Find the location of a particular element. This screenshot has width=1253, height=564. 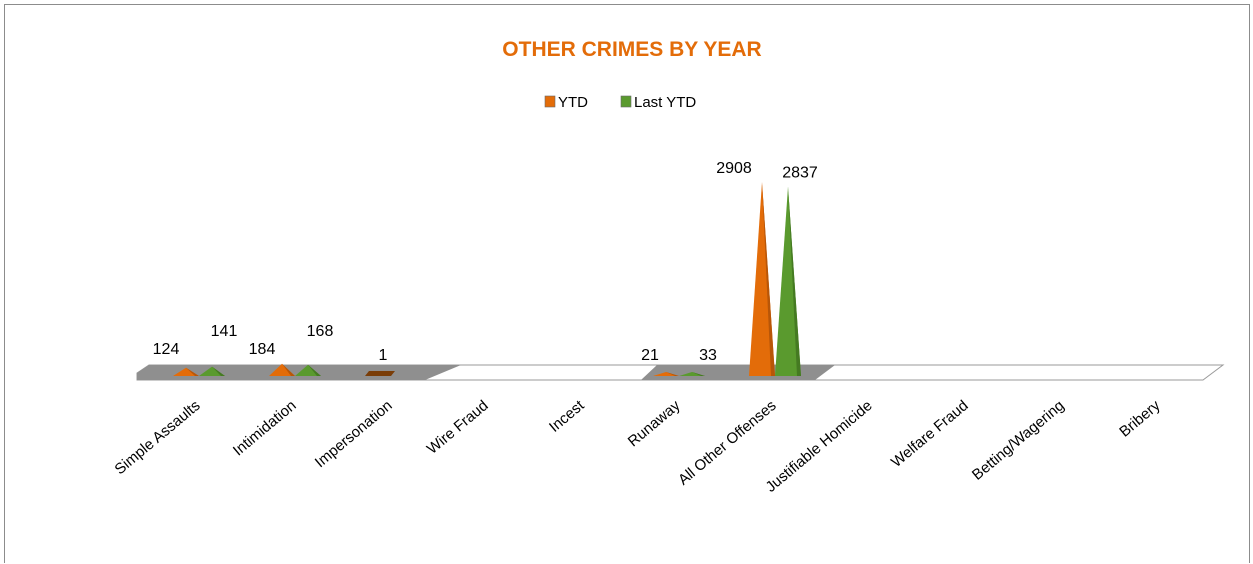

data-label-ytd-all-other-offenses: 2908 is located at coordinates (734, 168).